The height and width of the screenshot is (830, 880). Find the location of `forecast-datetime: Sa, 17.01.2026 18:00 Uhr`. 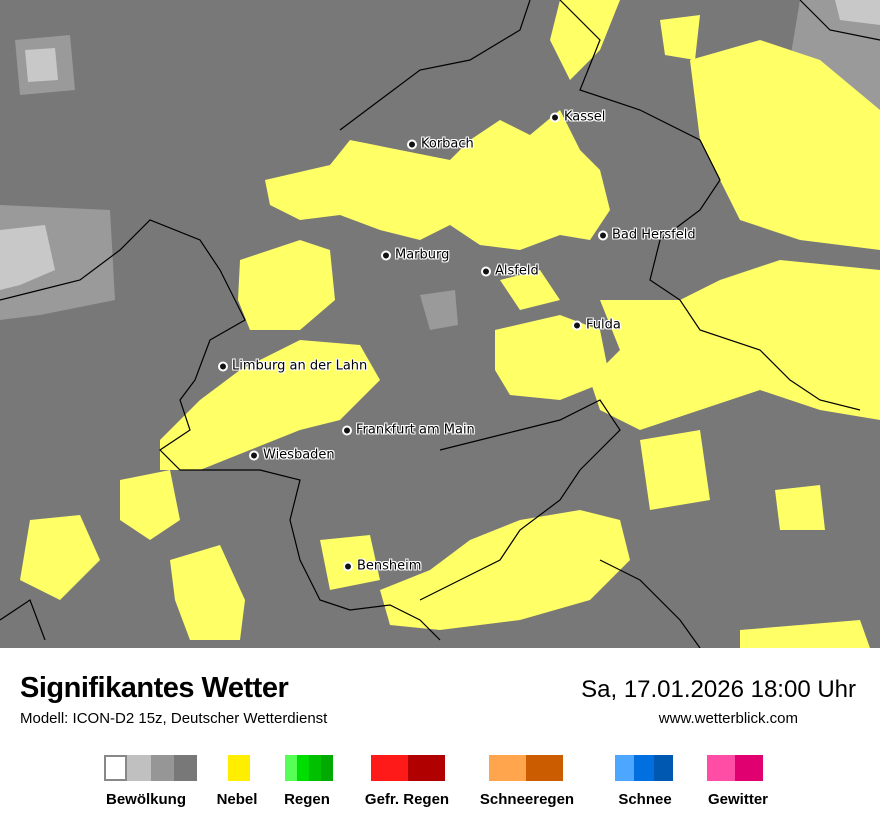

forecast-datetime: Sa, 17.01.2026 18:00 Uhr is located at coordinates (718, 689).